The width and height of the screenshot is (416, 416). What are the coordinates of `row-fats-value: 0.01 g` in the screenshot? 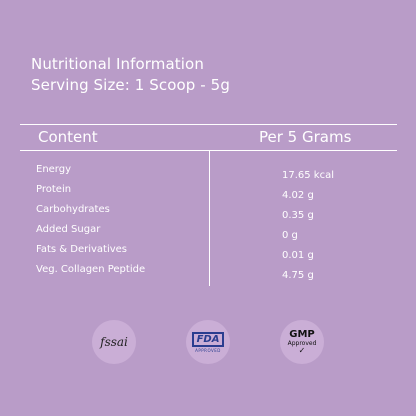 It's located at (298, 255).